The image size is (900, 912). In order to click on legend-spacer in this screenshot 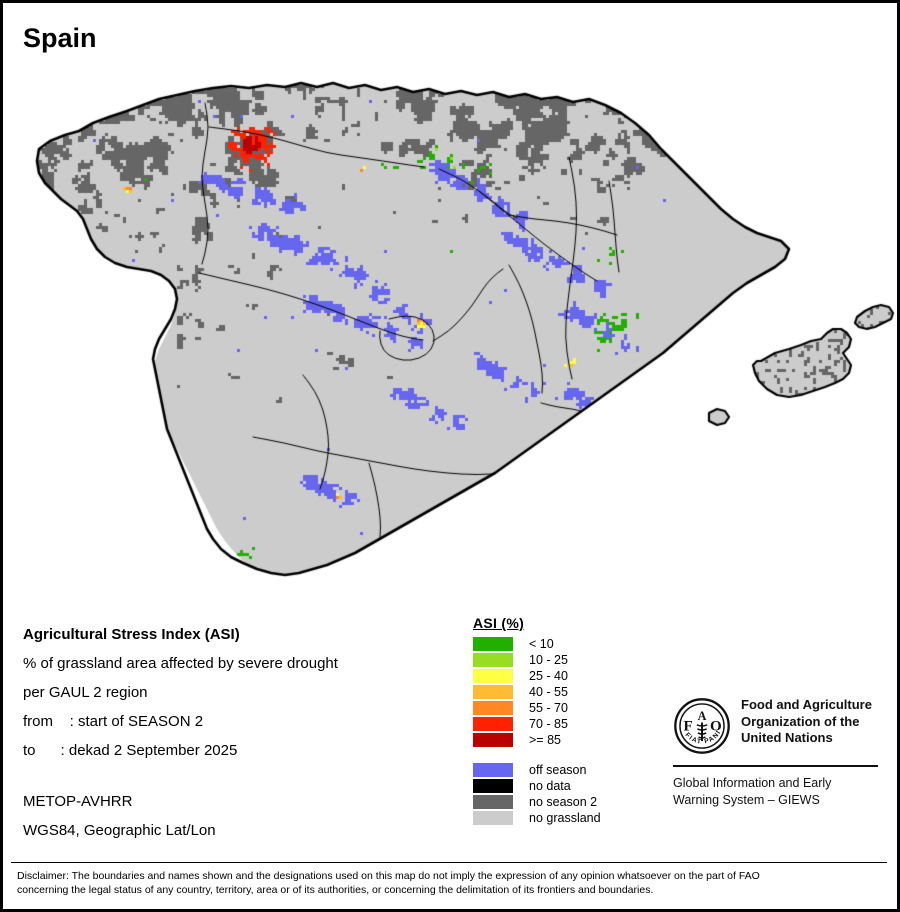, I will do `click(537, 755)`.